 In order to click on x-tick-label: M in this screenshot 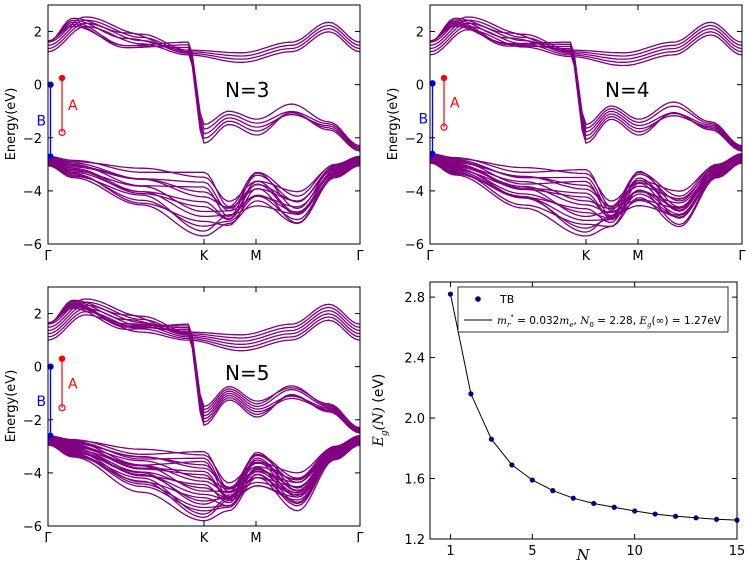, I will do `click(637, 256)`.